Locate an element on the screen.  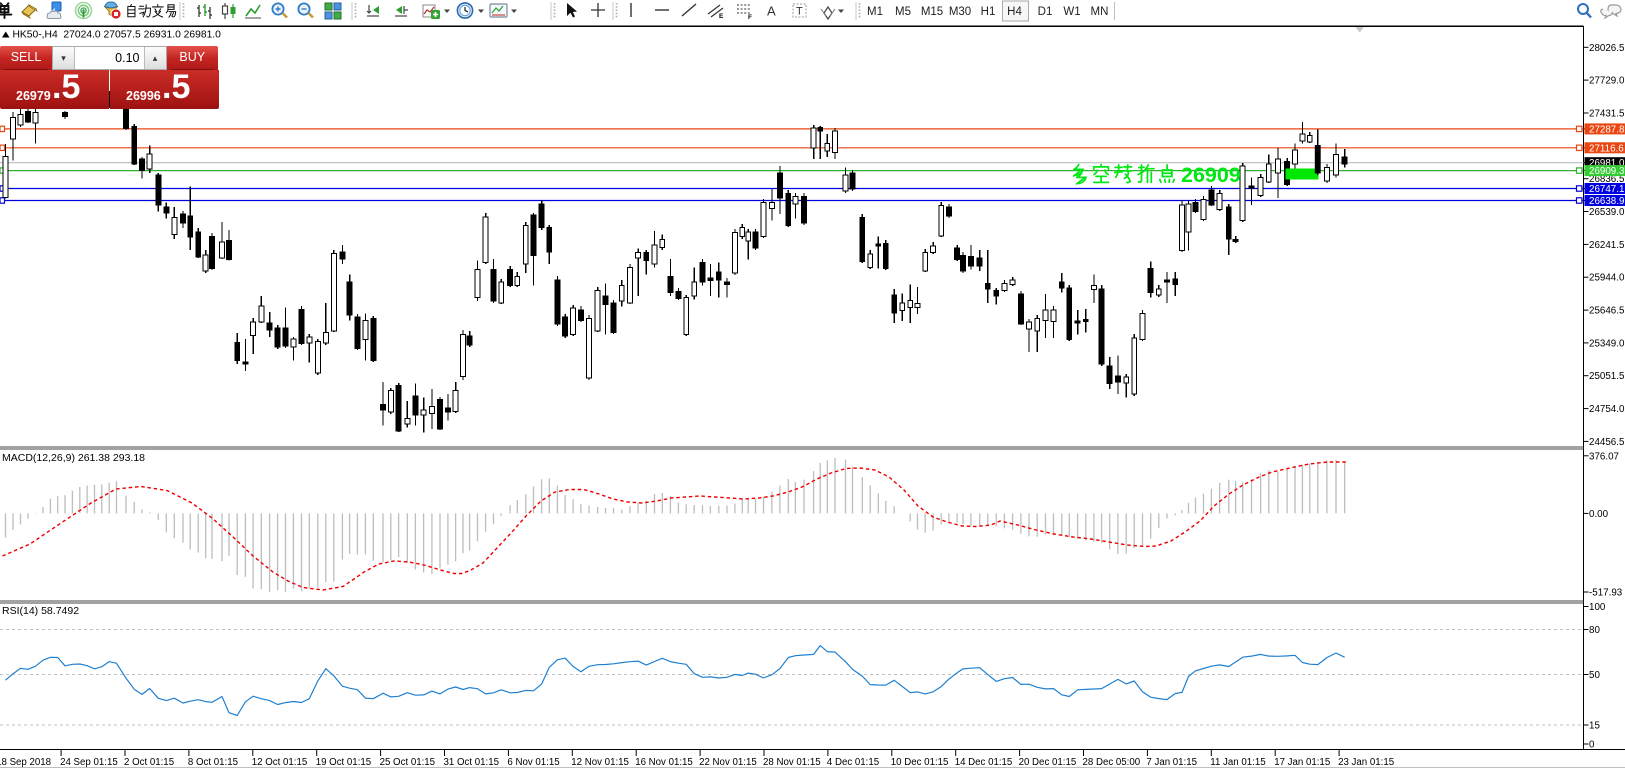
svg-text: H4 is located at coordinates (1014, 12).